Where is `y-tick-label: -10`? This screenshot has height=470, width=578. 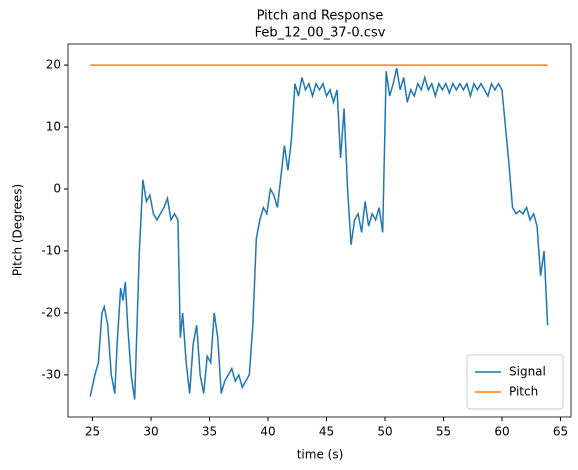
y-tick-label: -10 is located at coordinates (51, 250).